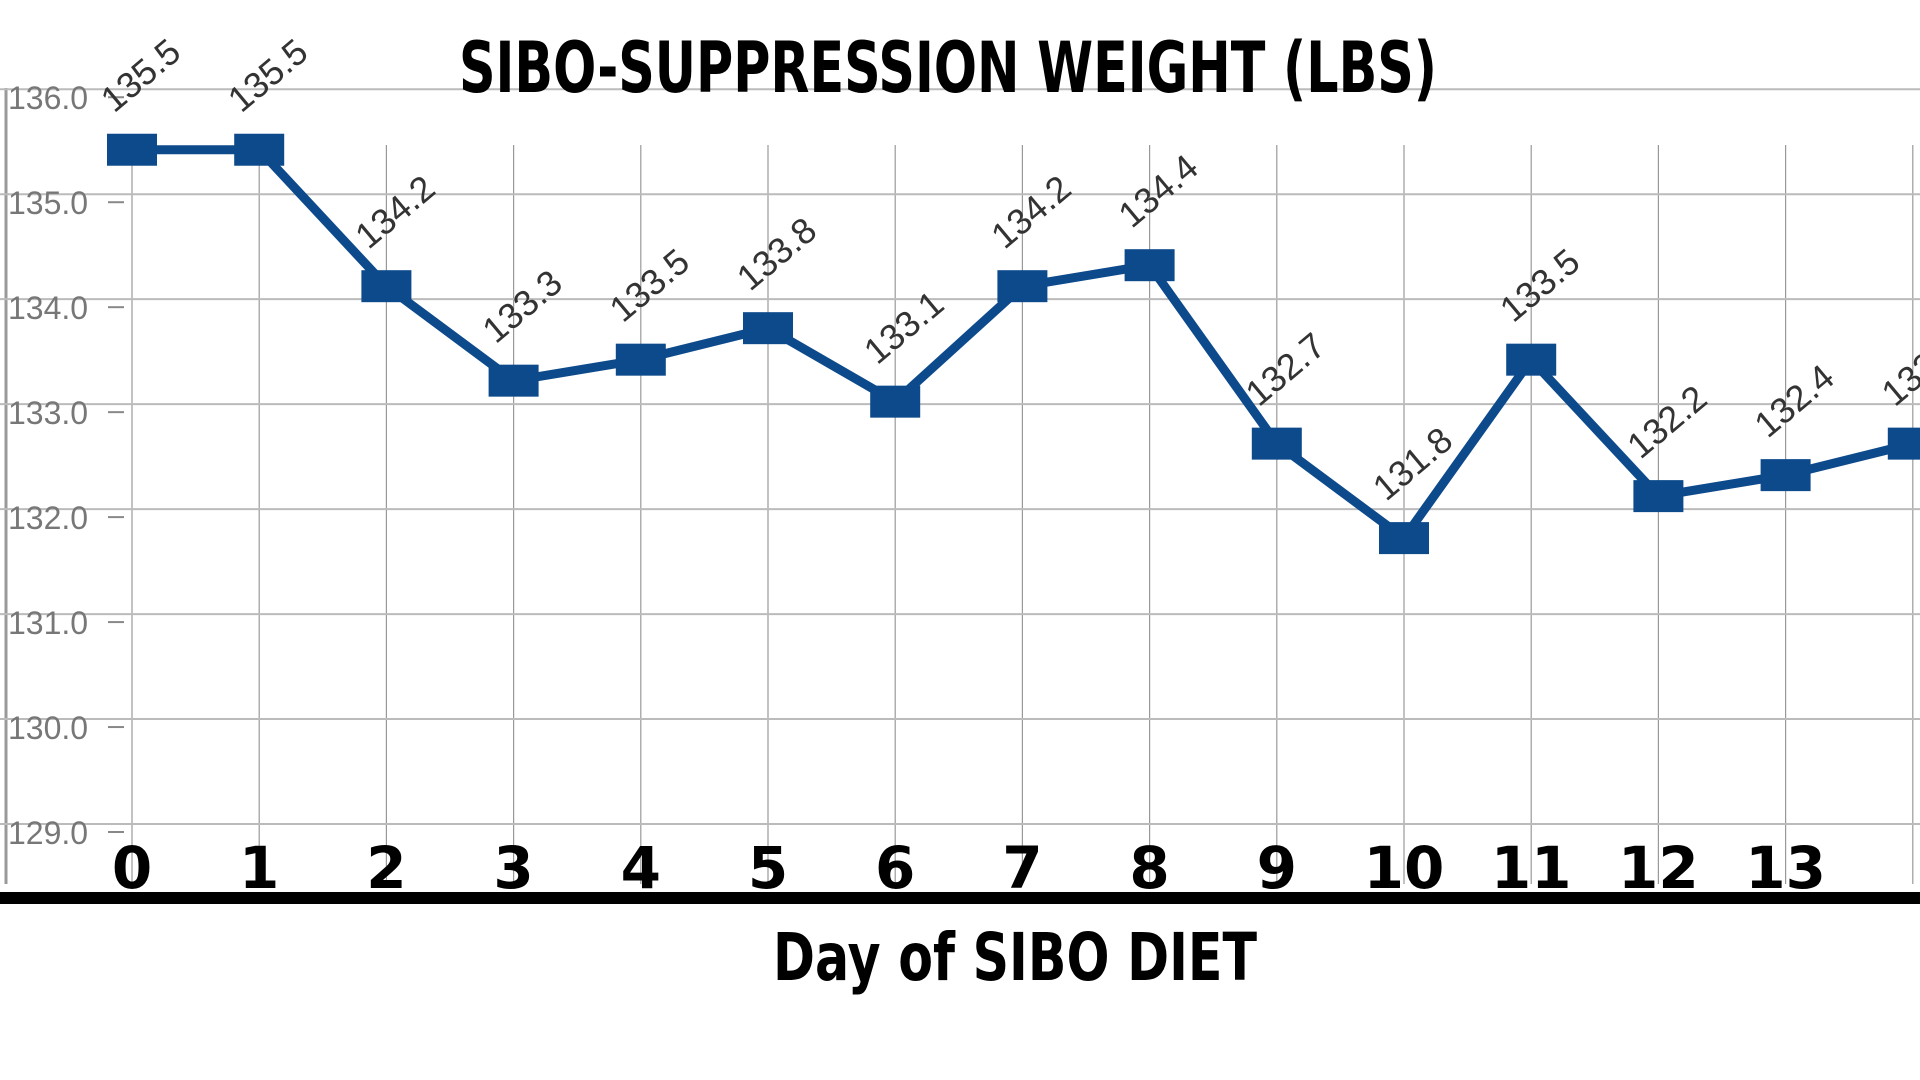 This screenshot has height=1080, width=1920. What do you see at coordinates (768, 868) in the screenshot?
I see `x-tick-label: 5` at bounding box center [768, 868].